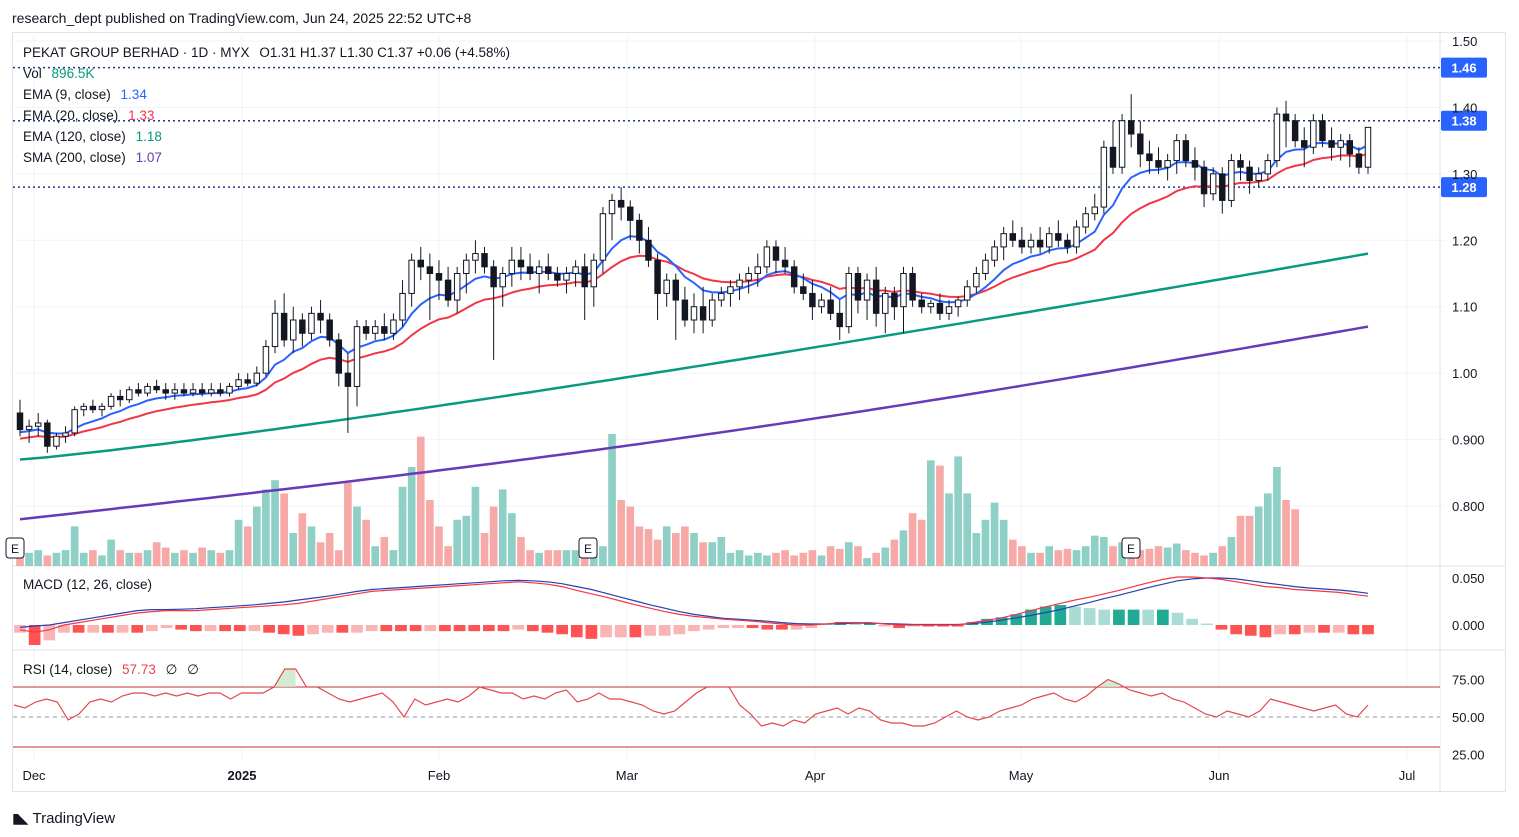  What do you see at coordinates (1464, 174) in the screenshot?
I see `price-axis-label: 1.30` at bounding box center [1464, 174].